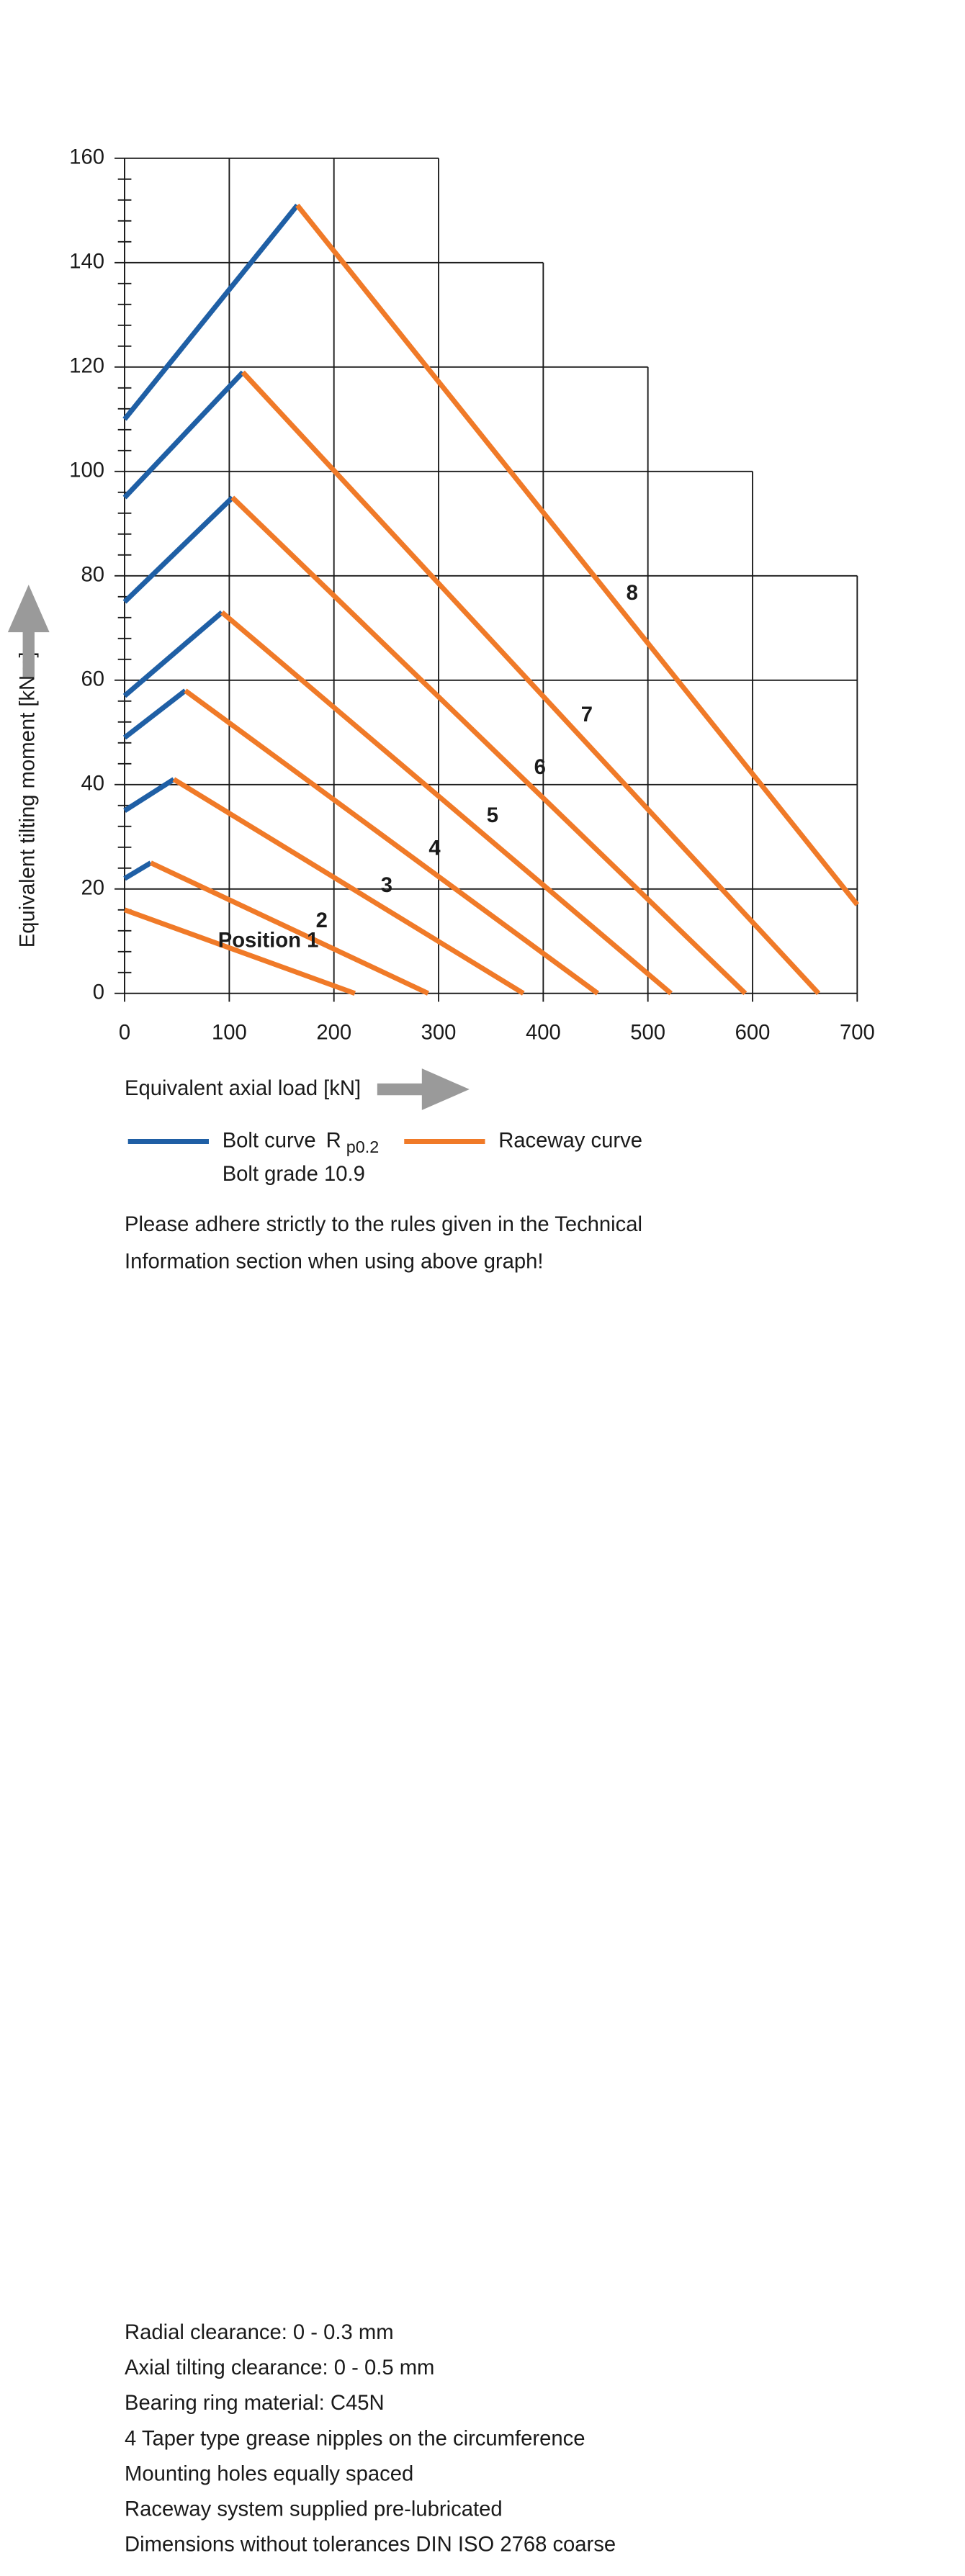  What do you see at coordinates (124, 1033) in the screenshot?
I see `x-tick-label: 0` at bounding box center [124, 1033].